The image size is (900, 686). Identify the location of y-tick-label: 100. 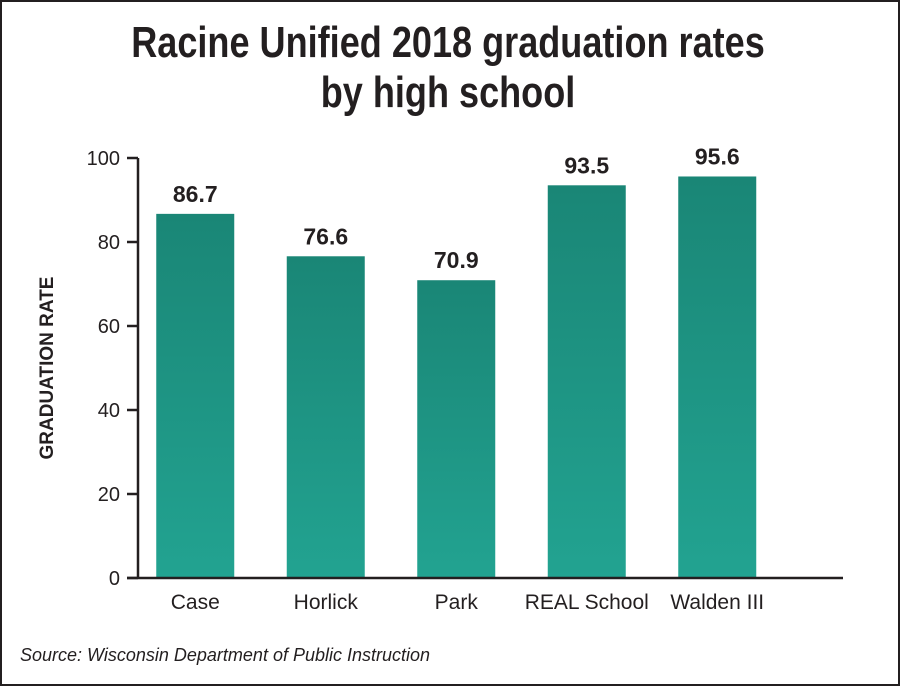
(103, 159).